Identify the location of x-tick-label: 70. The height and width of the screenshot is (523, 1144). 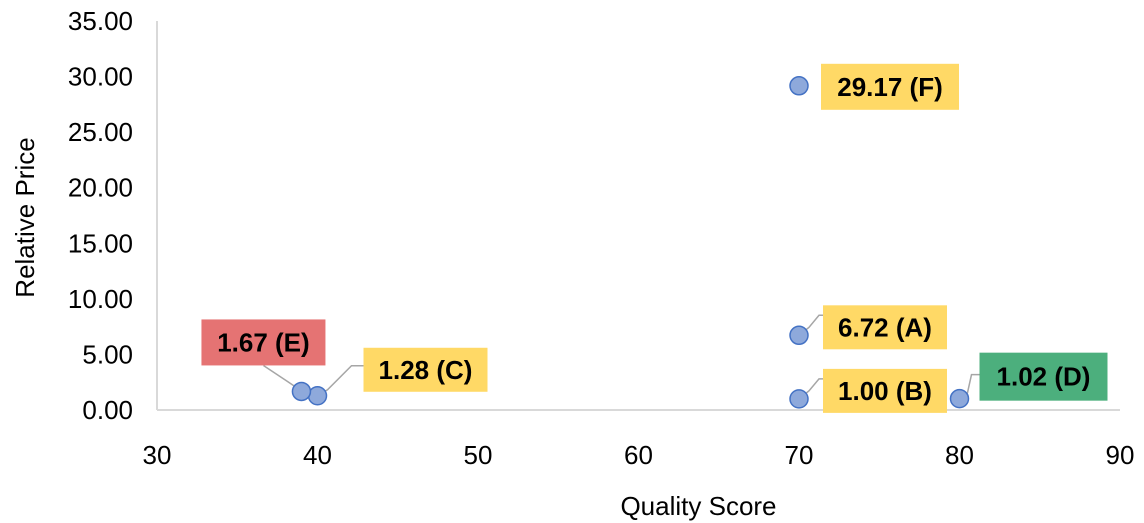
(799, 455).